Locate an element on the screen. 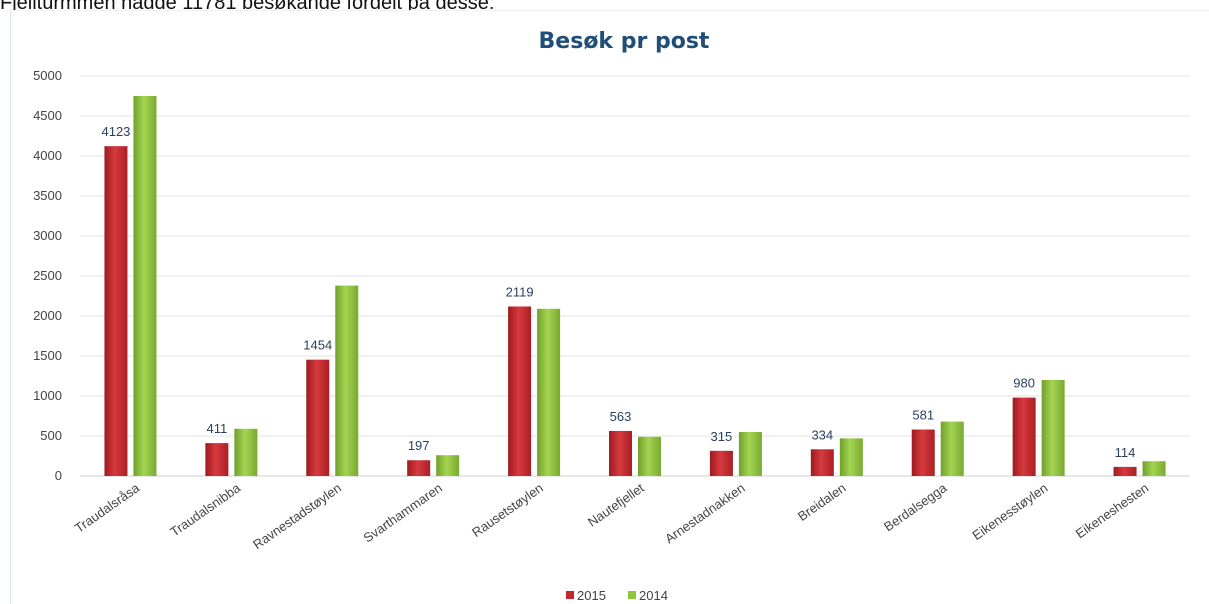 This screenshot has height=604, width=1209. y-tick-label: 0 is located at coordinates (58, 475).